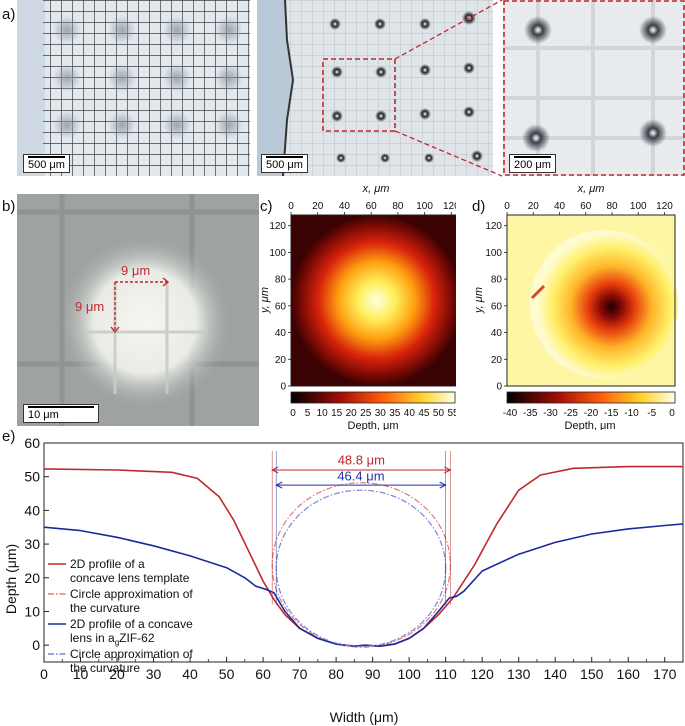 This screenshot has width=685, height=726. Describe the element at coordinates (46, 163) in the screenshot. I see `scale-bar-a1: 500 μm` at that location.